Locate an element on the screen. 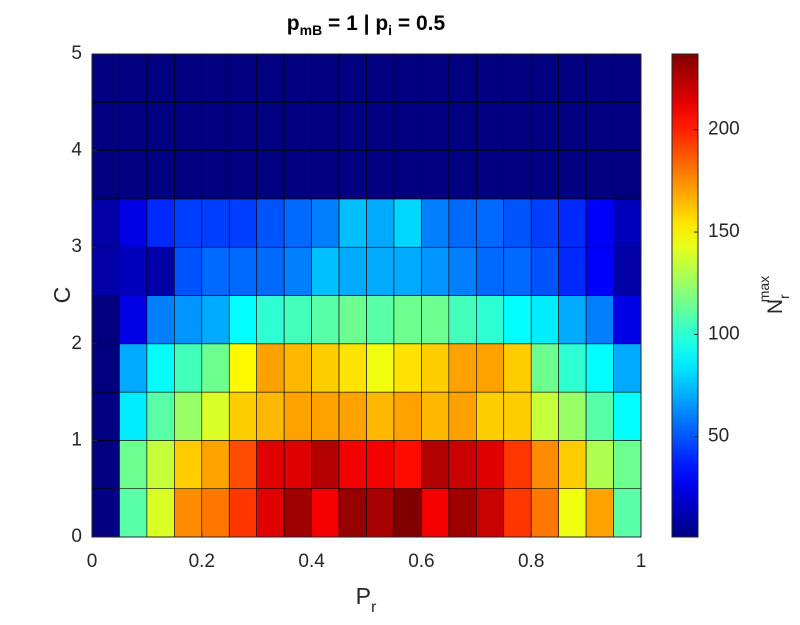 This screenshot has width=800, height=625. x-tick-label: 0.6 is located at coordinates (421, 561).